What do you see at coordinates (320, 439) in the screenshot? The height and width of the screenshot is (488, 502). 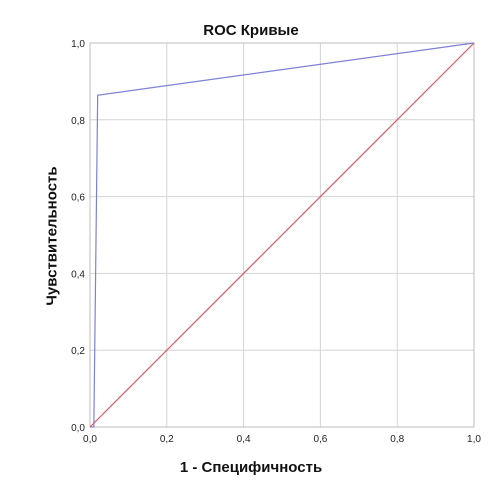 I see `x-tick-label: 0,6` at bounding box center [320, 439].